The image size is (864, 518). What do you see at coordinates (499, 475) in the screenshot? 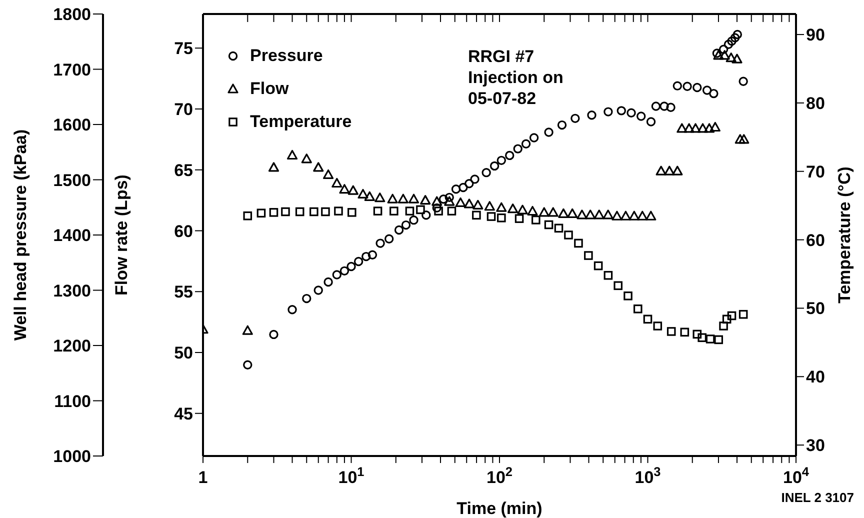
I see `x-tick-label: 10$^{2}$` at bounding box center [499, 475].